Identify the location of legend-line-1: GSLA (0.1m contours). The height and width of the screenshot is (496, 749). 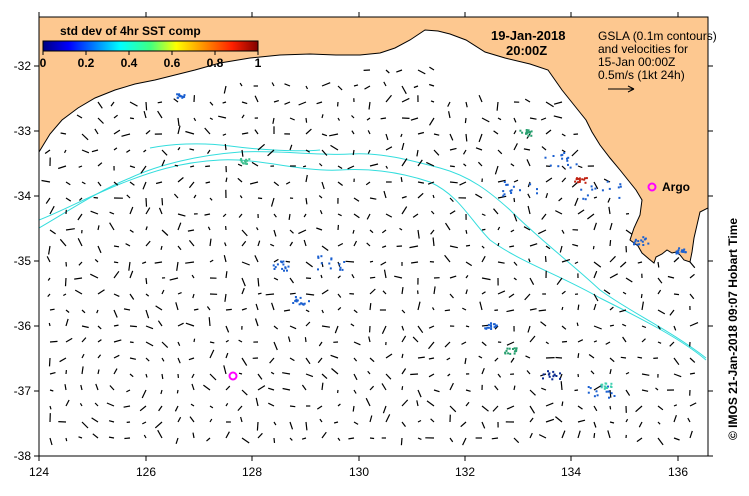
(657, 36).